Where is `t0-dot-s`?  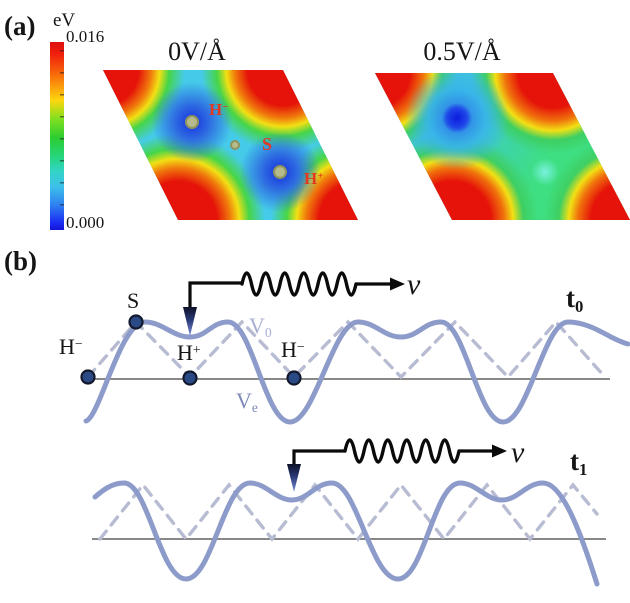
t0-dot-s is located at coordinates (136, 322).